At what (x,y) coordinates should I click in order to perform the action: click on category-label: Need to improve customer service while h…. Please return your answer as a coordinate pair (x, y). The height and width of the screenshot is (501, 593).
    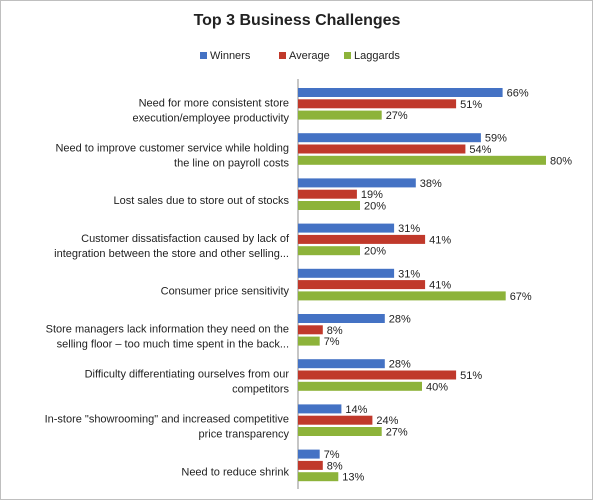
    Looking at the image, I should click on (172, 156).